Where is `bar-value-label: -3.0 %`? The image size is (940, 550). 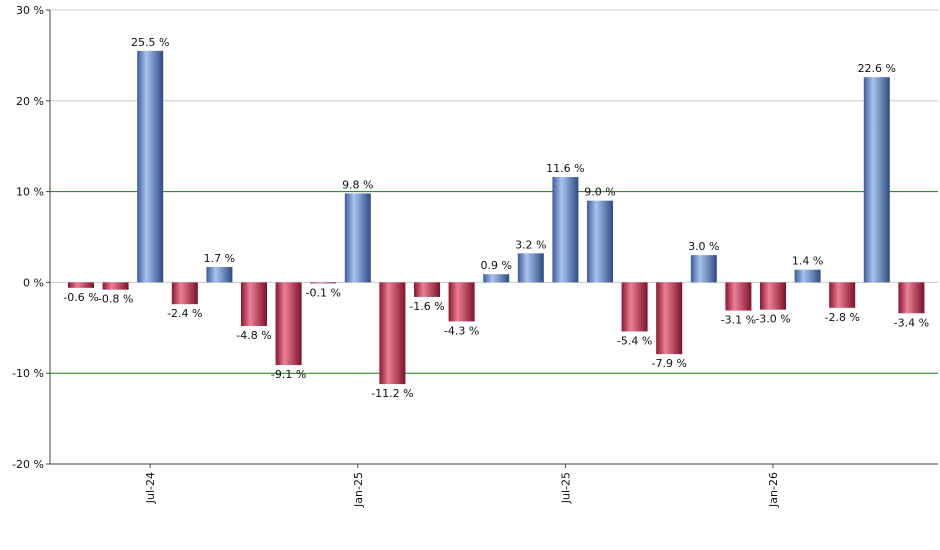
bar-value-label: -3.0 % is located at coordinates (772, 319).